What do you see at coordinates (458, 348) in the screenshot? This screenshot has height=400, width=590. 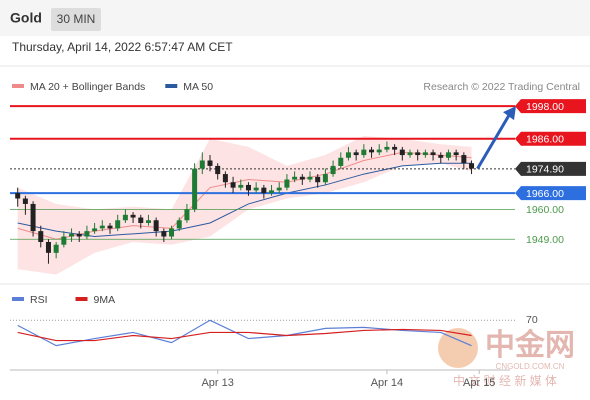 I see `watermark-logo` at bounding box center [458, 348].